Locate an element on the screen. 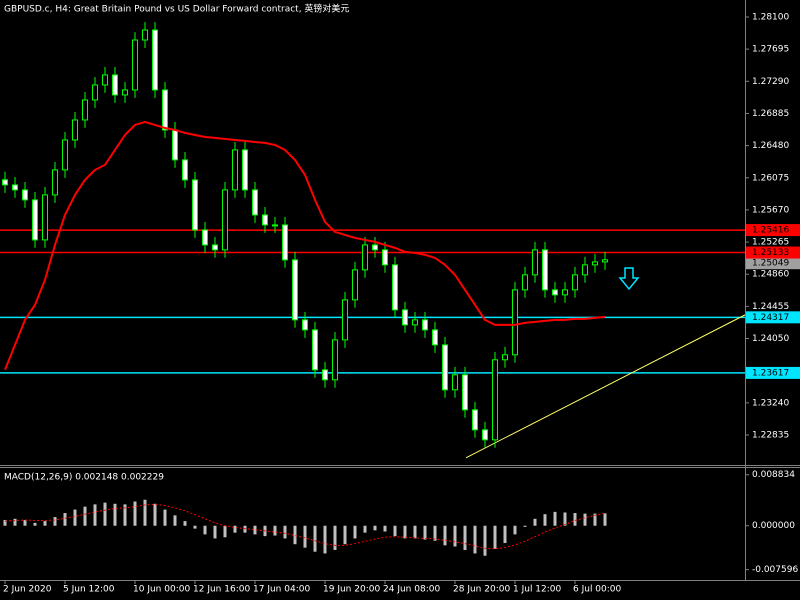  x-tick-label: 28 Jun 20:00 is located at coordinates (481, 590).